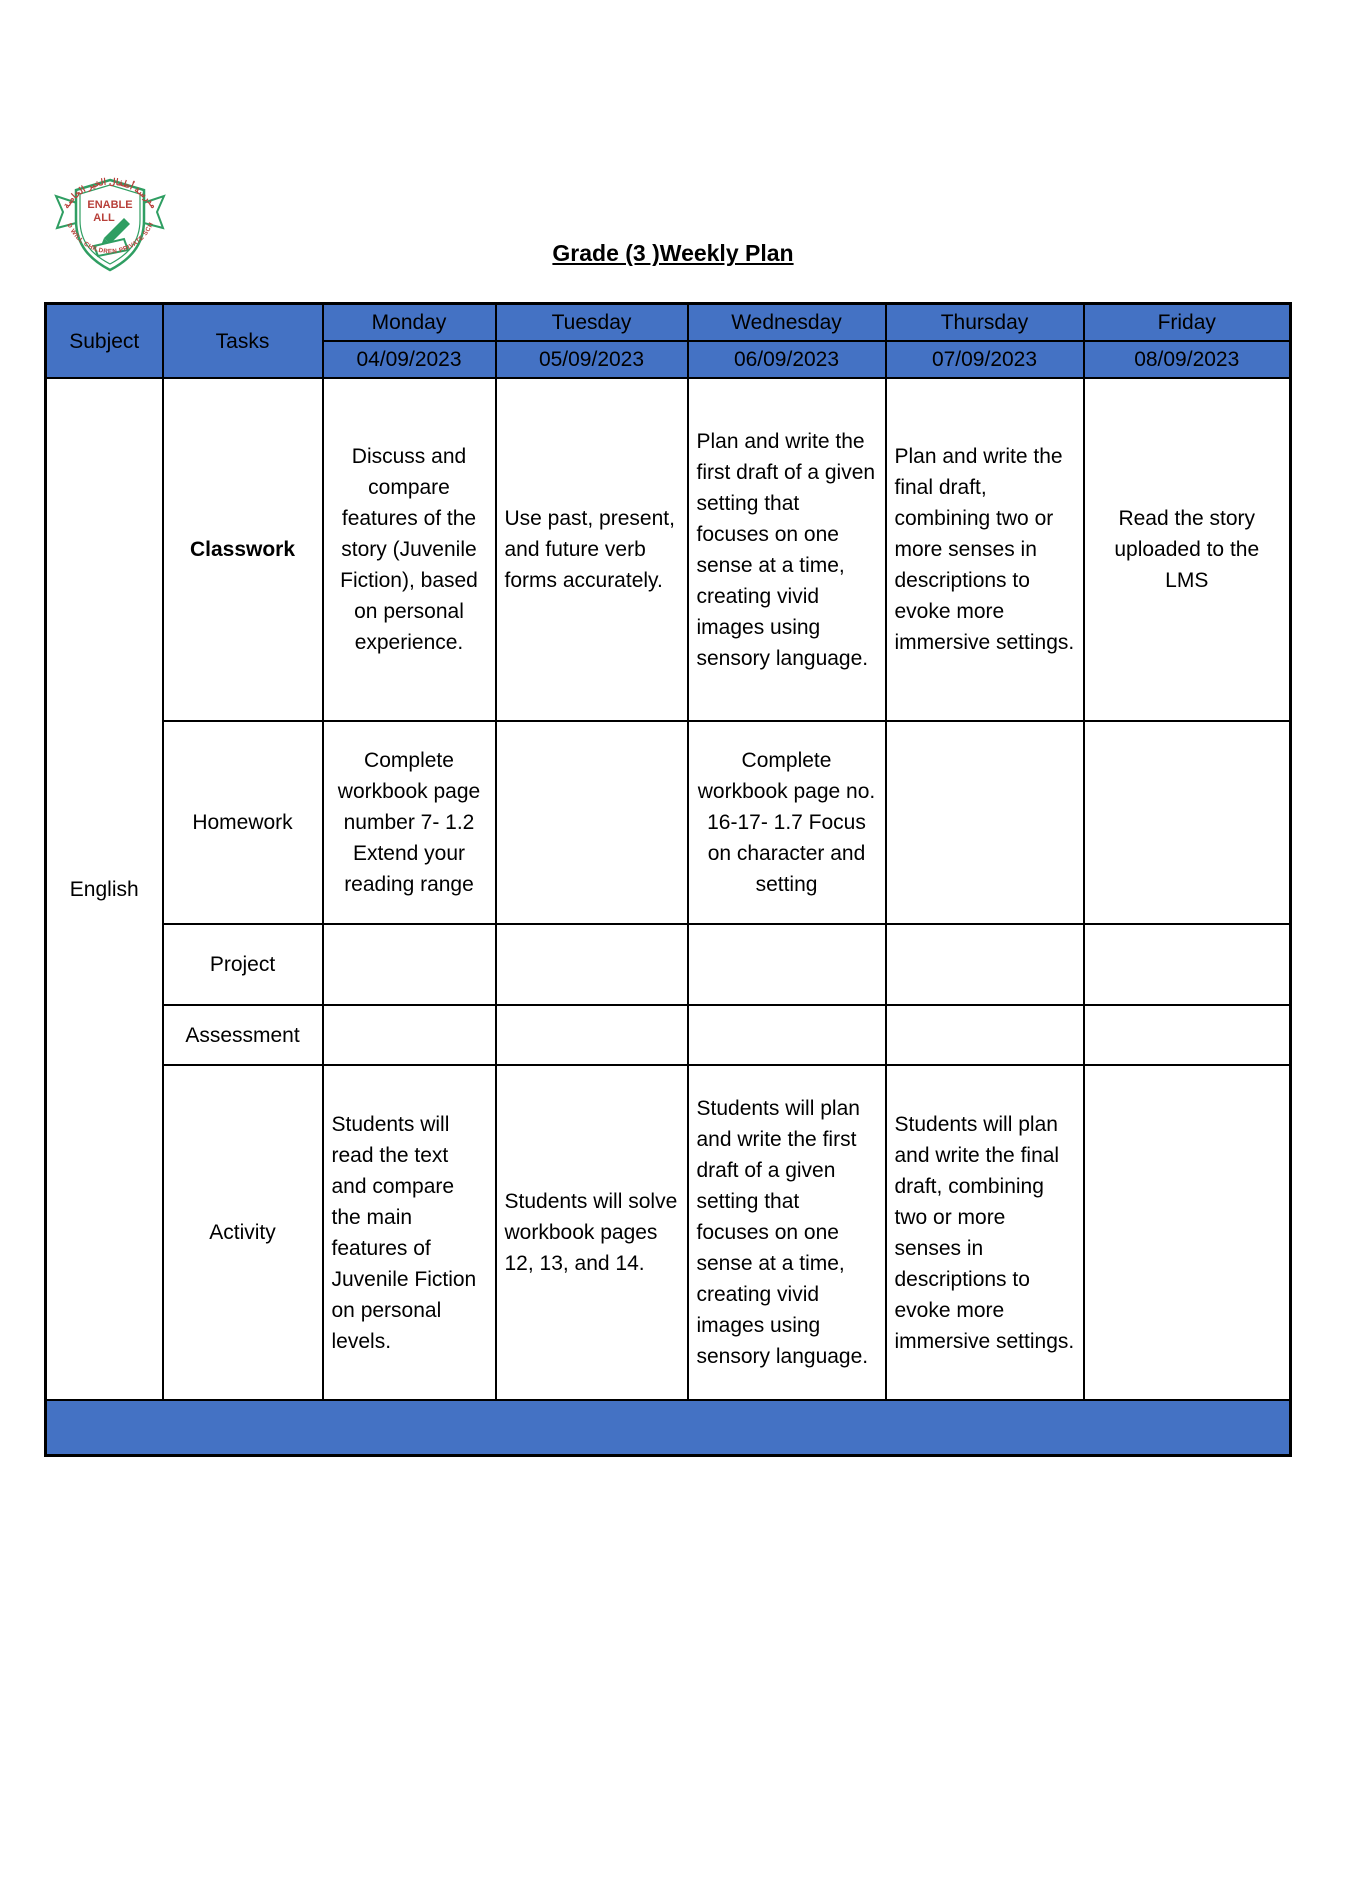  Describe the element at coordinates (1187, 1232) in the screenshot. I see `cell-activity-friday` at that location.